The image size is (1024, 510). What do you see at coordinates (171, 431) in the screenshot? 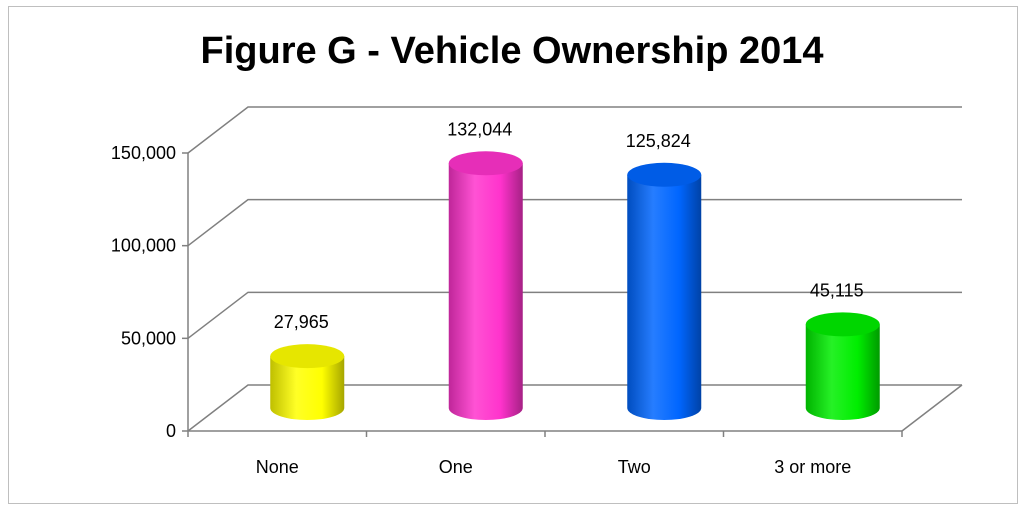
I see `y-tick-label: 0` at bounding box center [171, 431].